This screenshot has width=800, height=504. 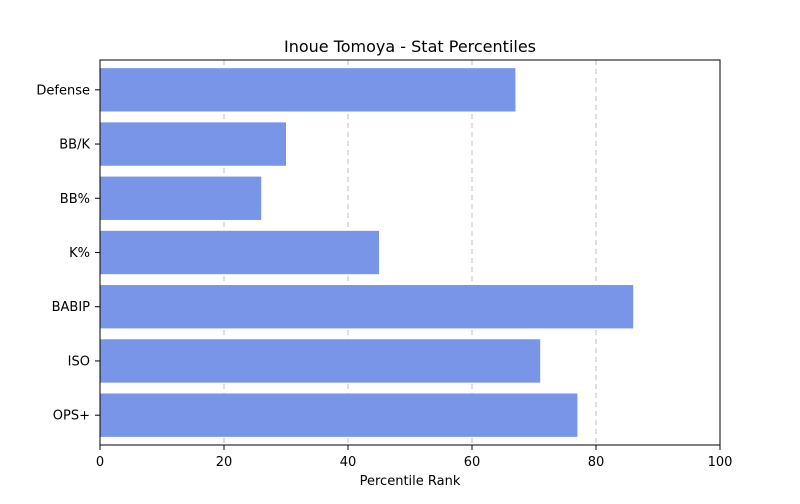 What do you see at coordinates (181, 198) in the screenshot?
I see `bar-bb` at bounding box center [181, 198].